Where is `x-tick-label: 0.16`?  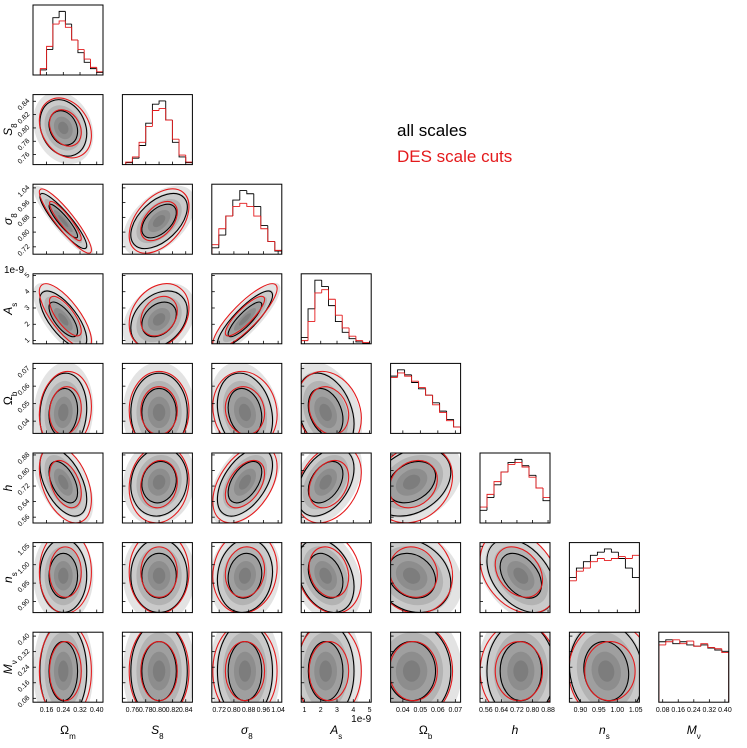
x-tick-label: 0.16 is located at coordinates (678, 710).